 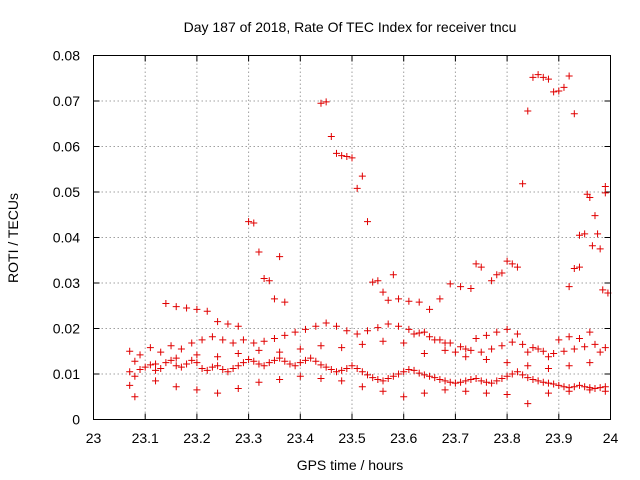 What do you see at coordinates (76, 420) in the screenshot?
I see `y-tick-label: 0` at bounding box center [76, 420].